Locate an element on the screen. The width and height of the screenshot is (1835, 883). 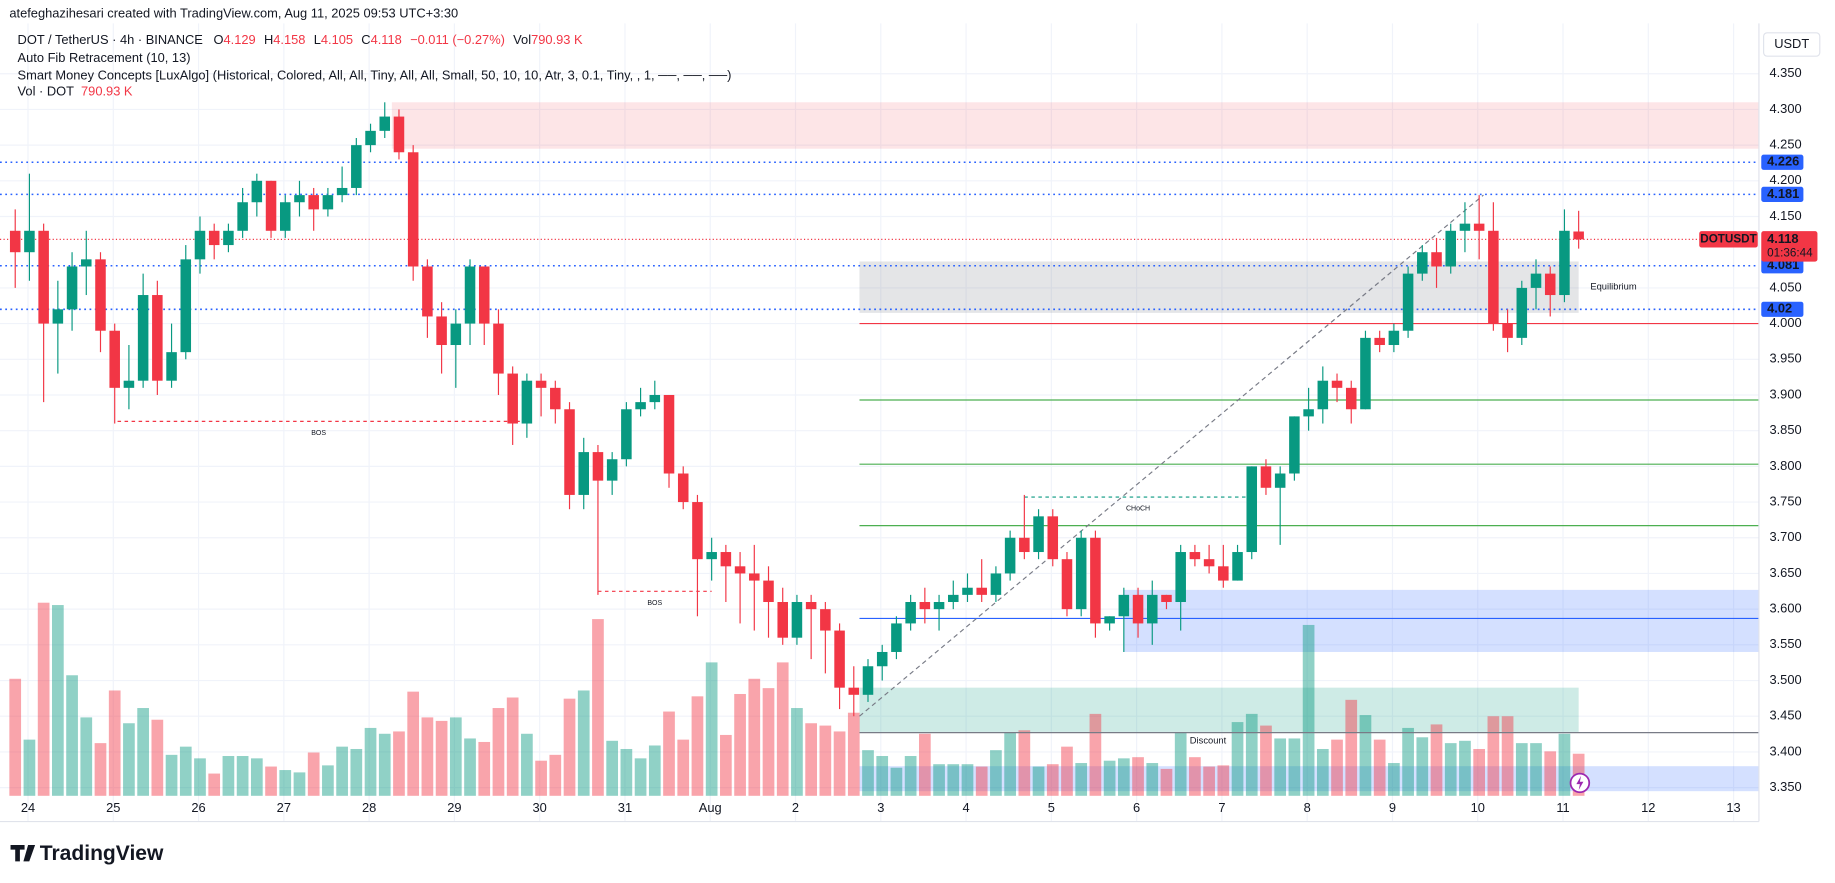
structure-label: BOS is located at coordinates (654, 603).